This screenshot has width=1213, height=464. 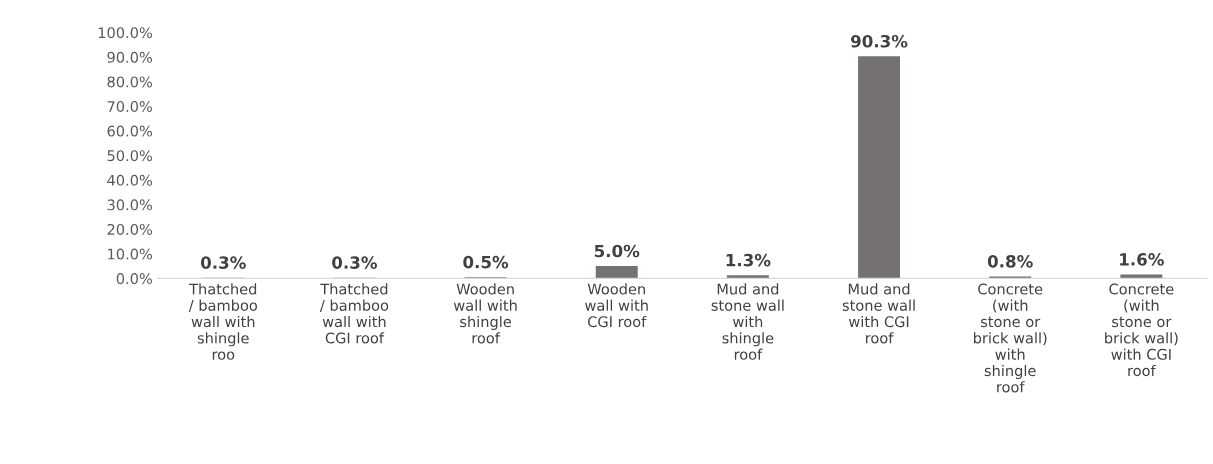 I want to click on x-tick-label: Mud and stone wall with shingle roof, so click(x=747, y=321).